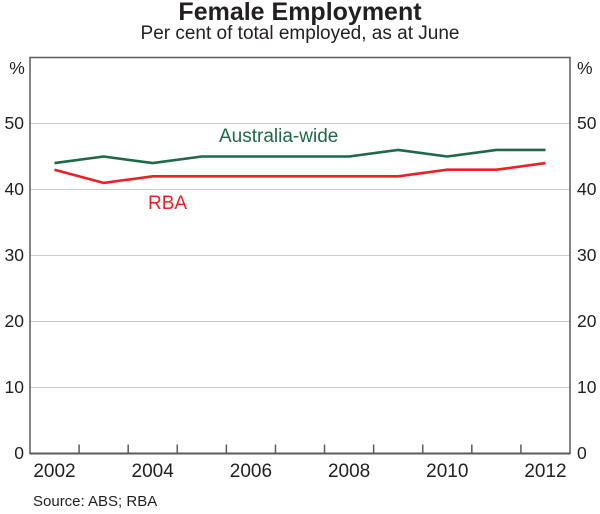 The image size is (600, 514). Describe the element at coordinates (300, 156) in the screenshot. I see `series-line-australia-wide` at that location.